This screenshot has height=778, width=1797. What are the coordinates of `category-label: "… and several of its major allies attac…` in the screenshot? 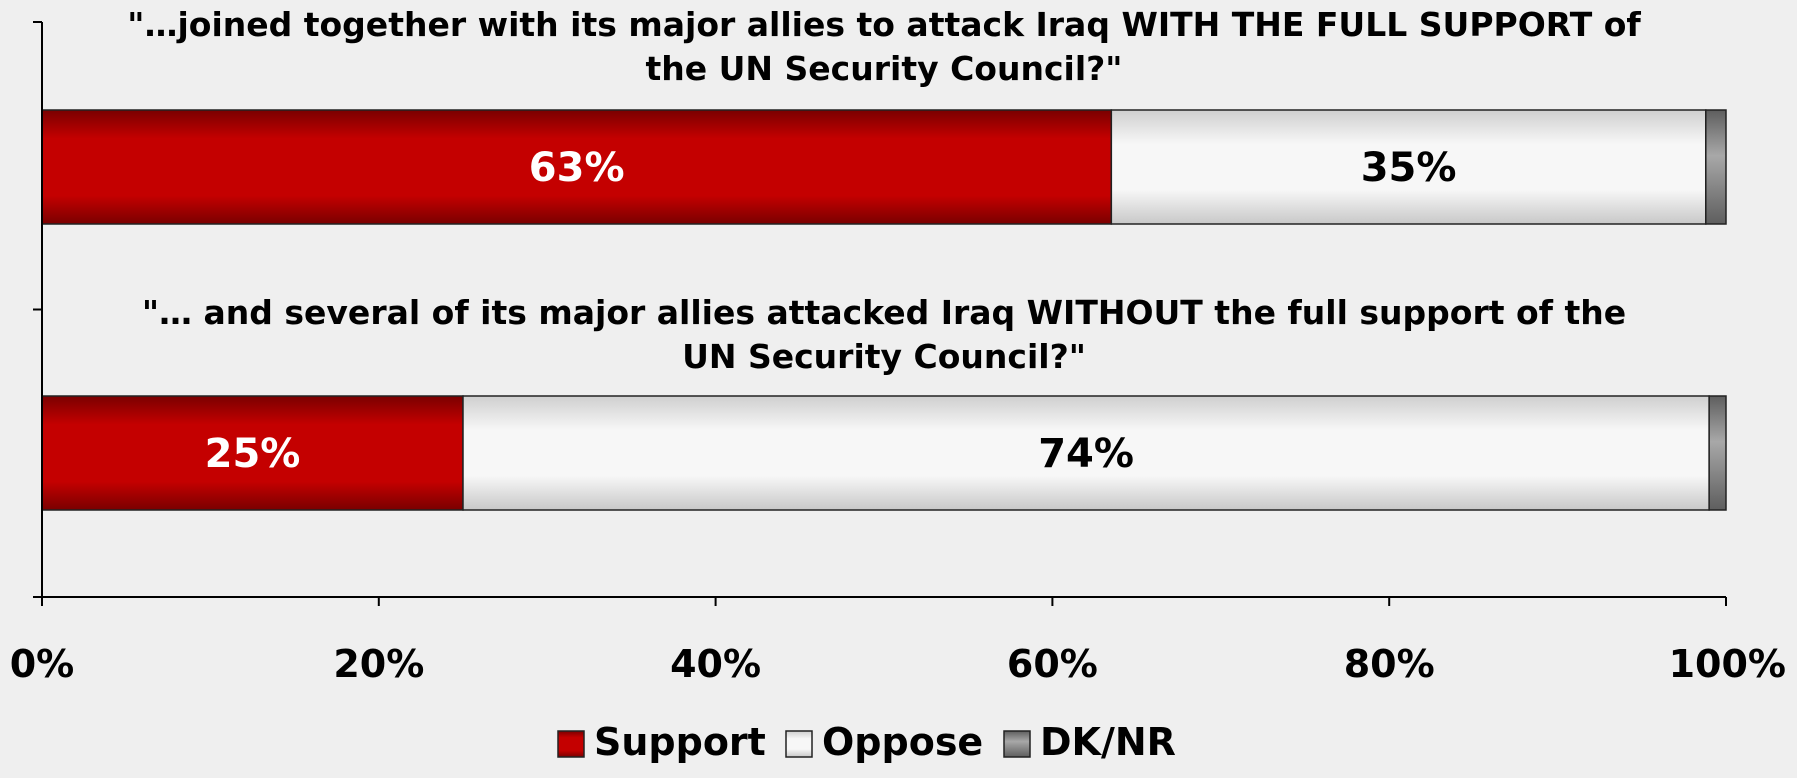 It's located at (884, 334).